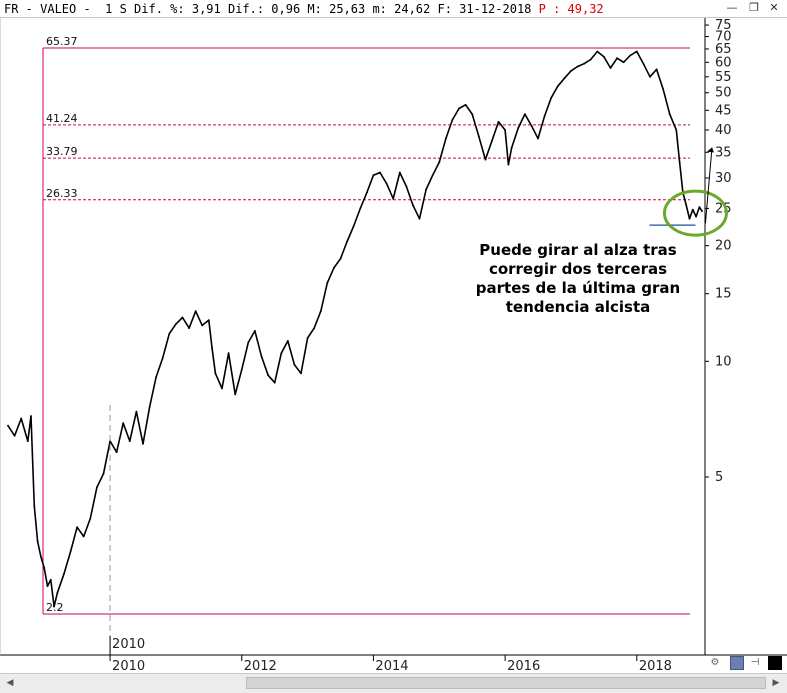  I want to click on minimize-button: —, so click(732, 7).